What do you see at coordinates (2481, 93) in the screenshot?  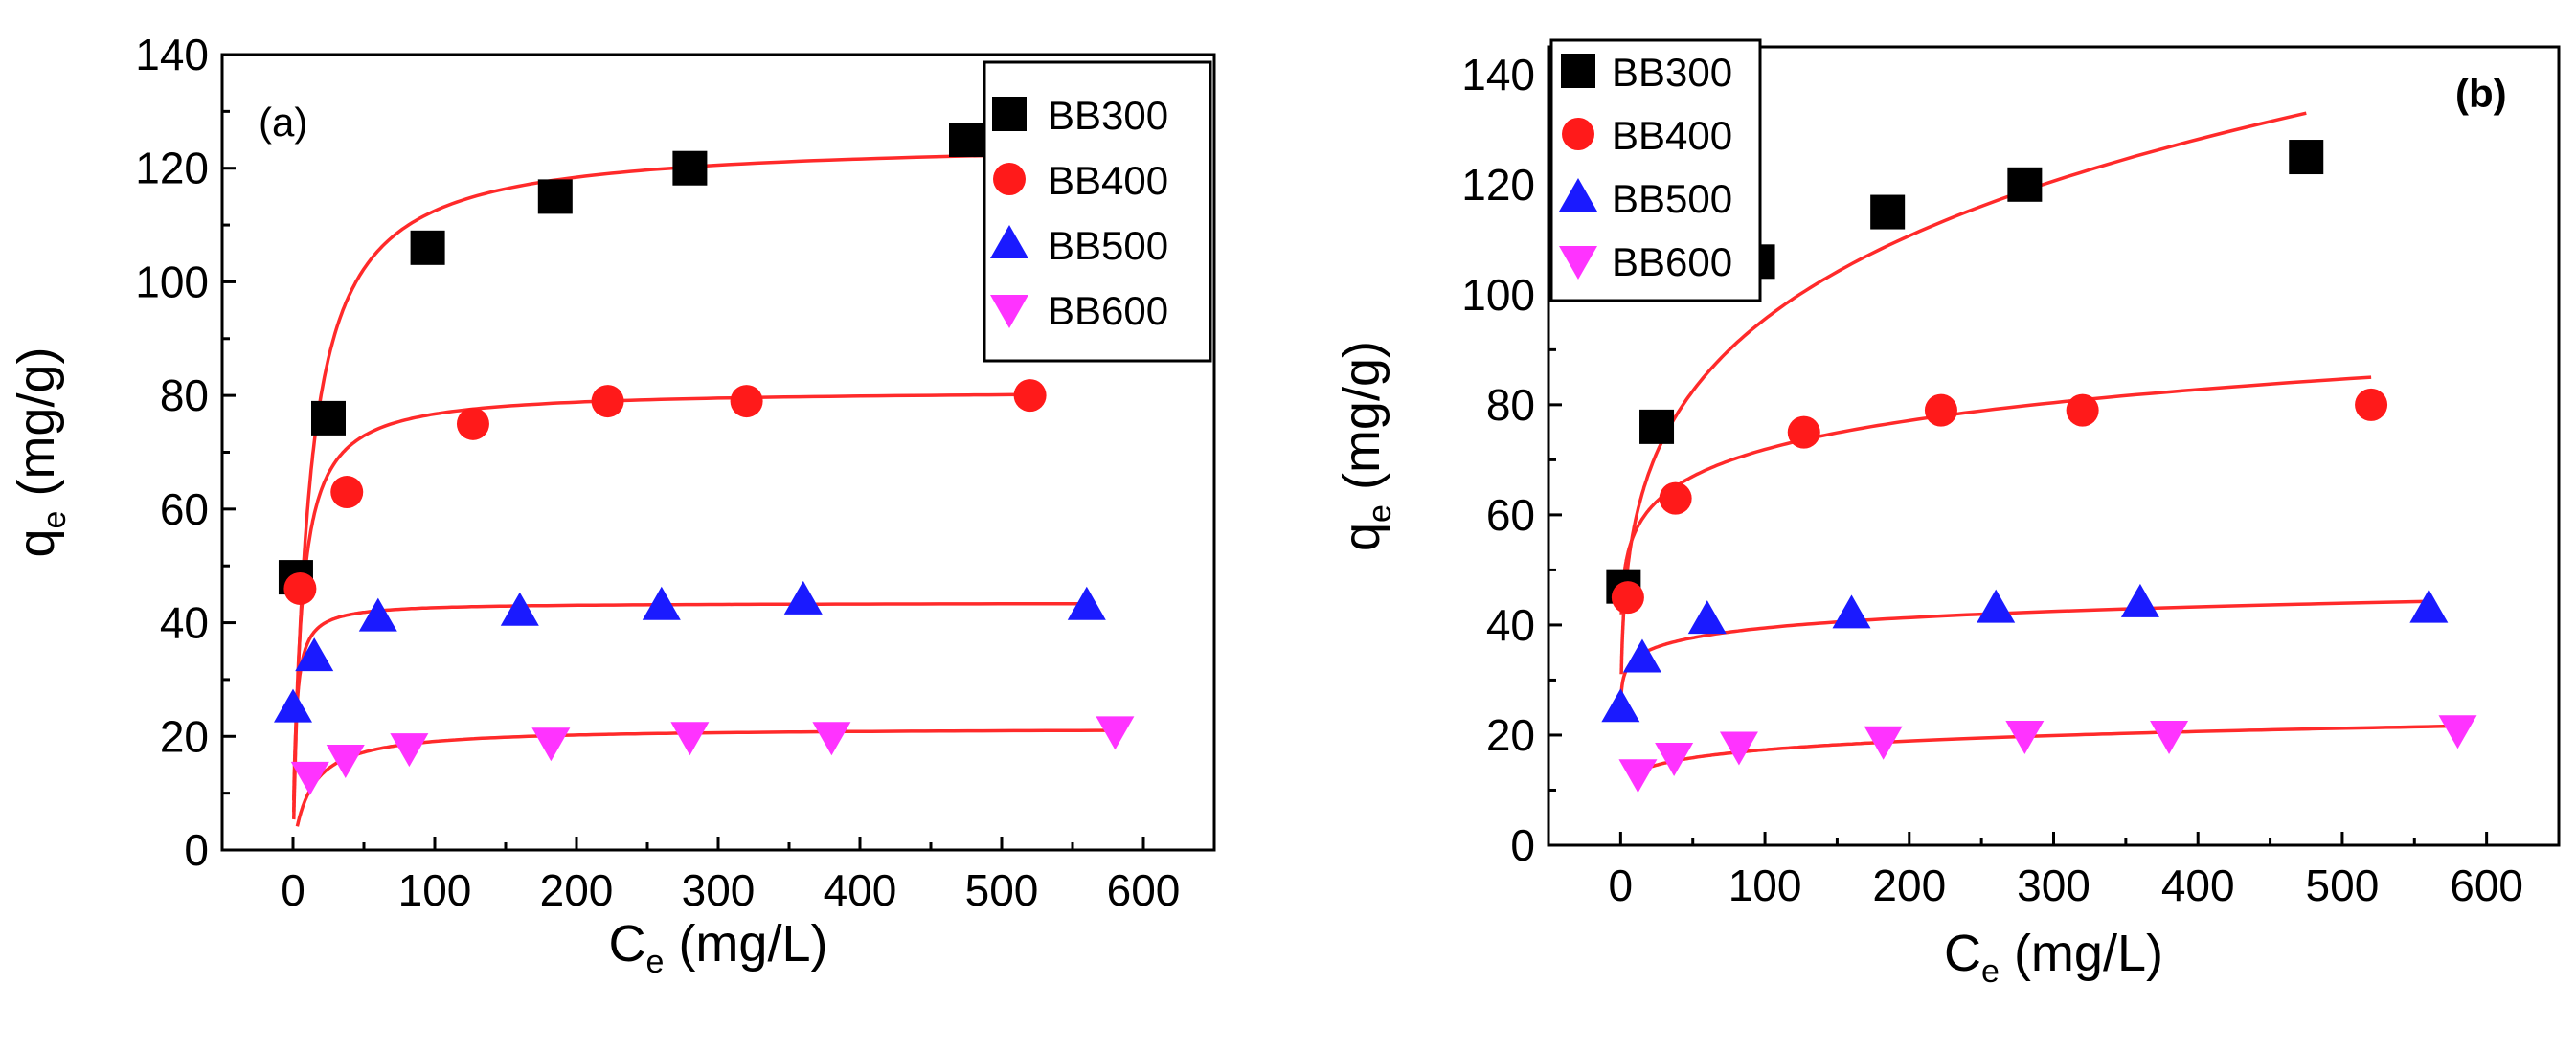 I see `panel-label: (b)` at bounding box center [2481, 93].